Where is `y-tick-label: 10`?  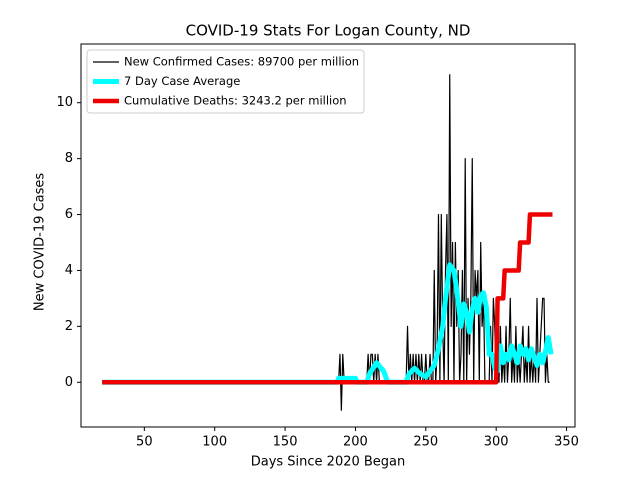
y-tick-label: 10 is located at coordinates (64, 102).